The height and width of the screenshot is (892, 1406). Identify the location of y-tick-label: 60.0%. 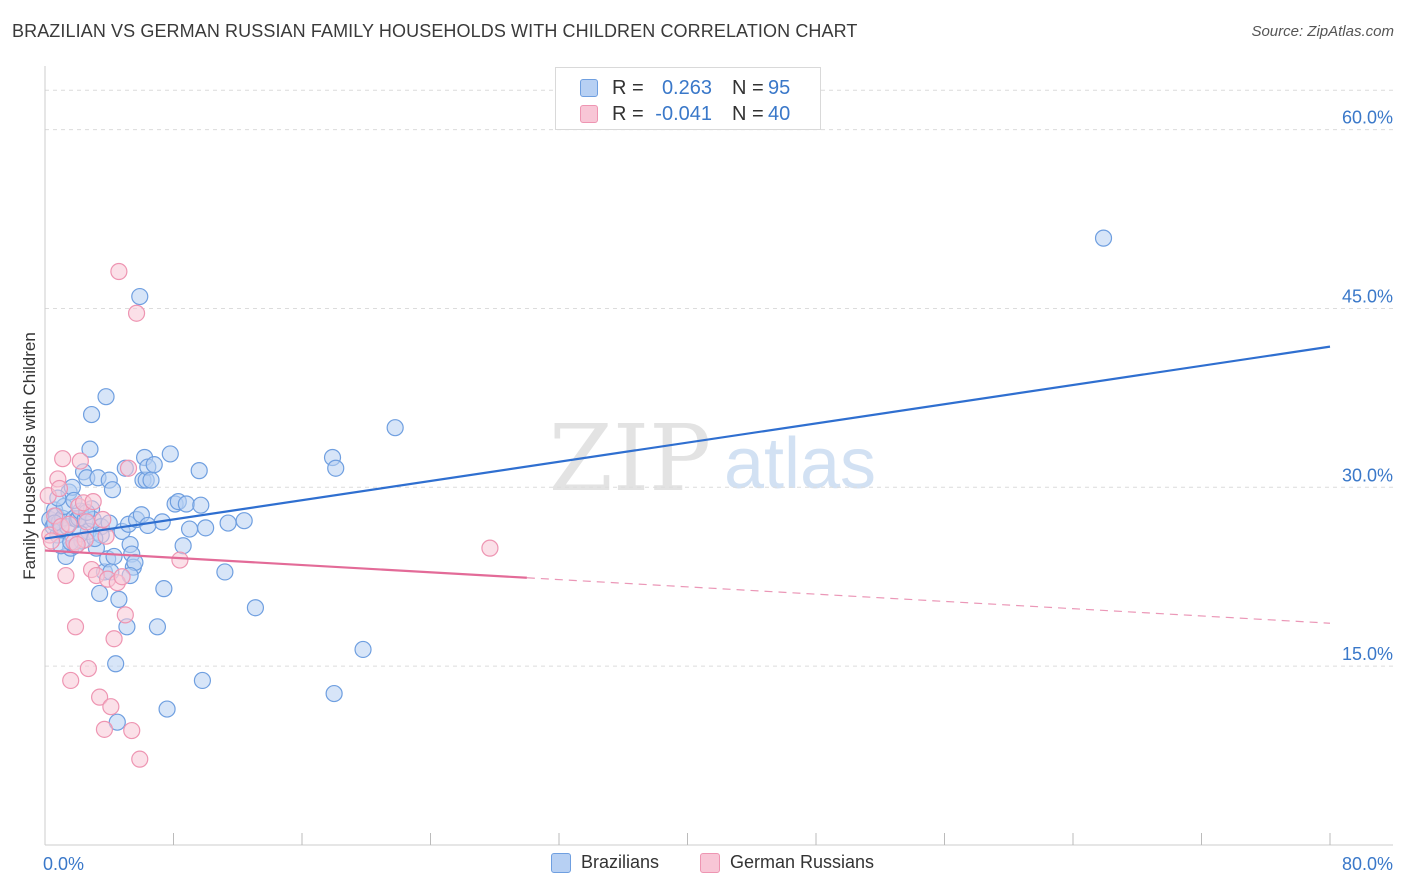
(1367, 118).